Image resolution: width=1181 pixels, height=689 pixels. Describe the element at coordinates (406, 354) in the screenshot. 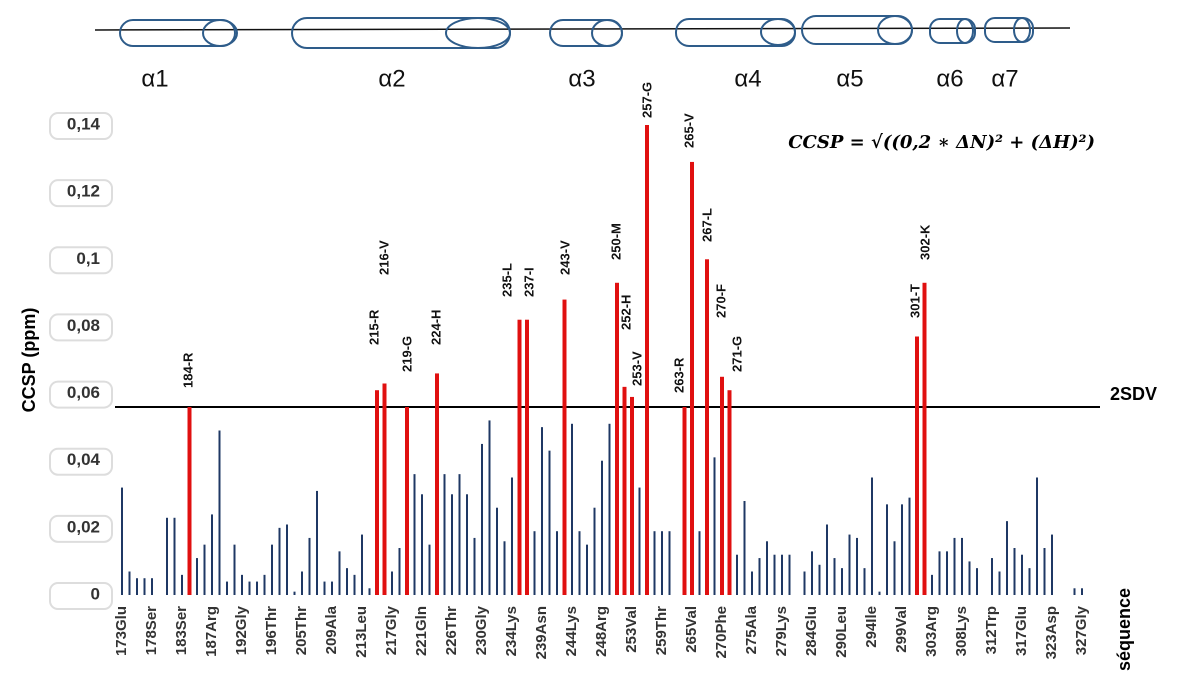

I see `bar-label: 219-G` at that location.